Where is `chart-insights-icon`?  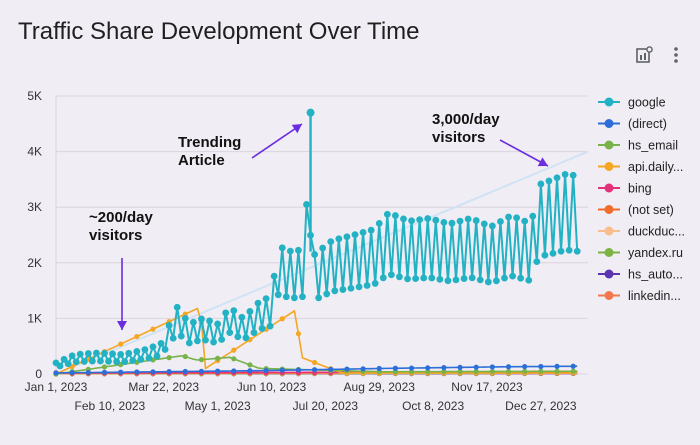 chart-insights-icon is located at coordinates (644, 55).